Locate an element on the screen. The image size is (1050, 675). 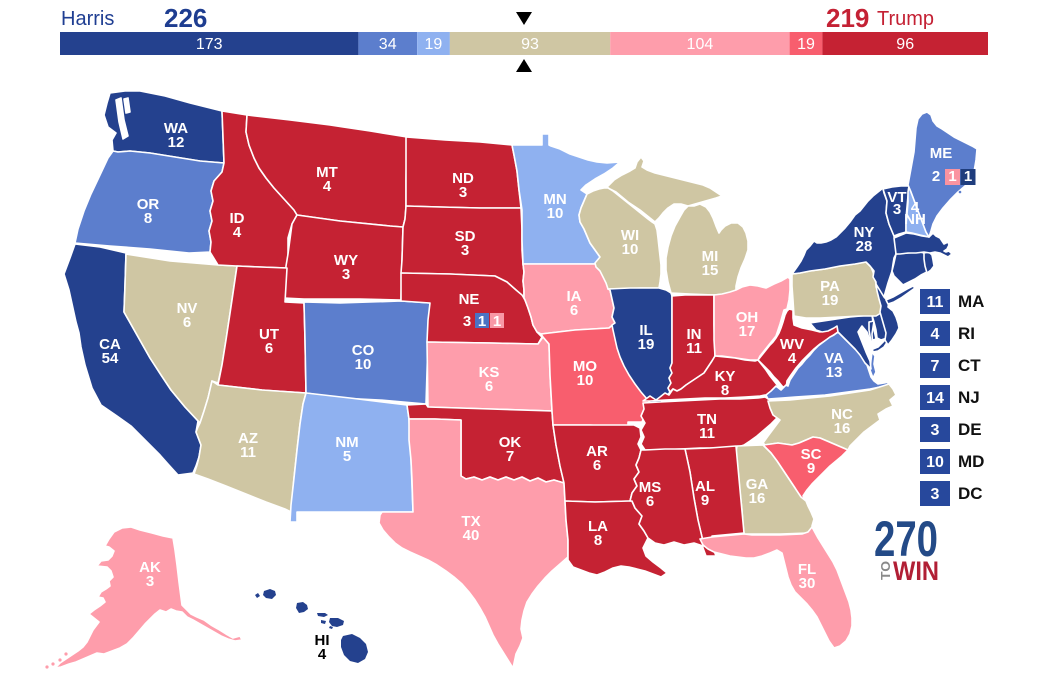
svg-text: DE is located at coordinates (970, 429).